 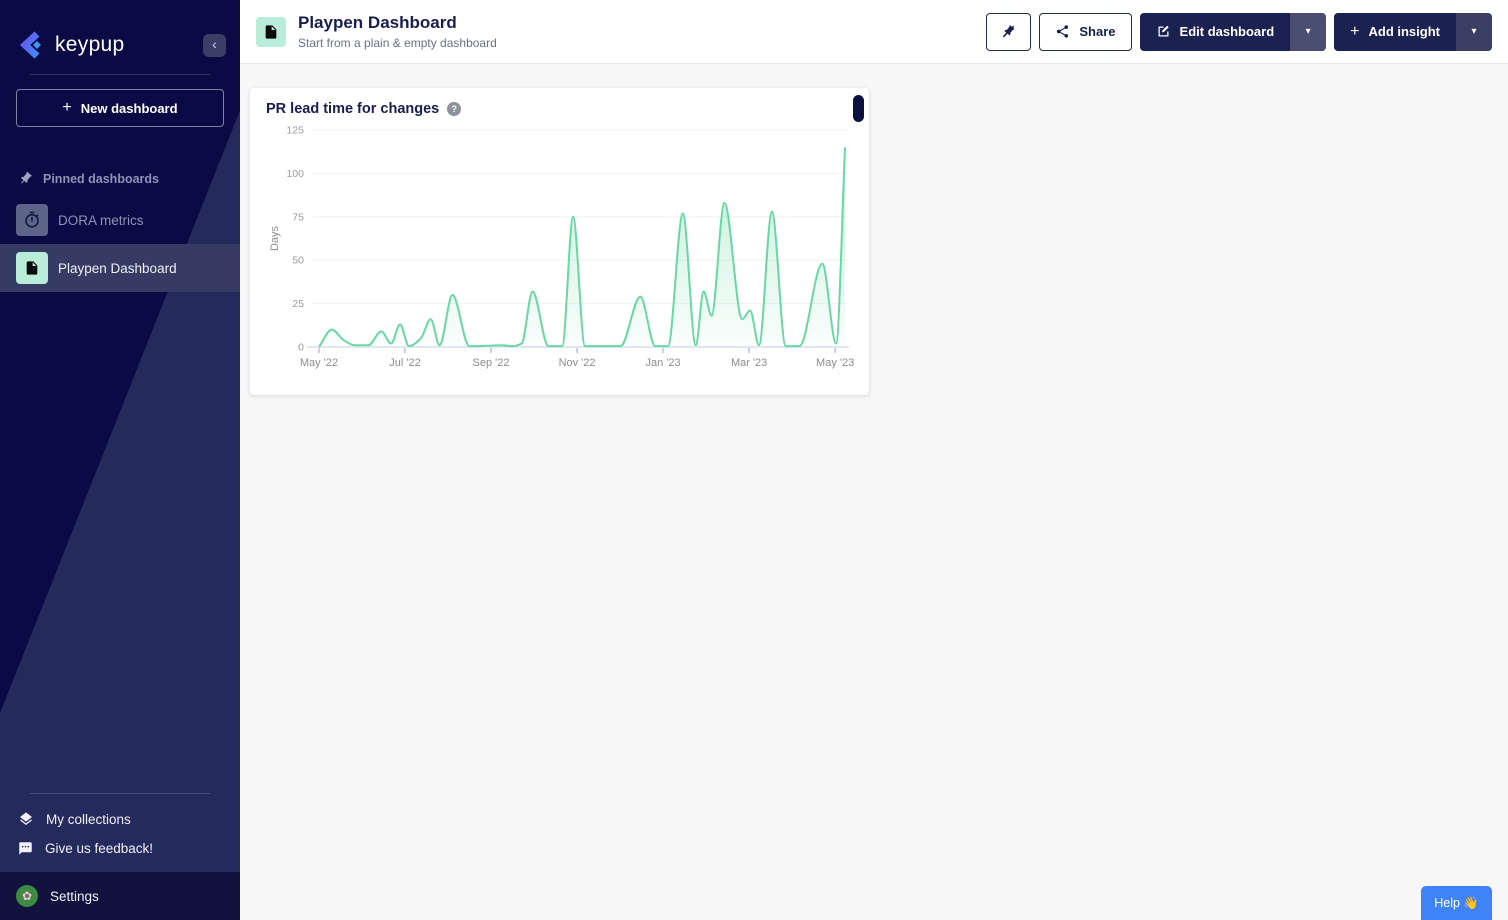 I want to click on share-button: Share, so click(x=1085, y=31).